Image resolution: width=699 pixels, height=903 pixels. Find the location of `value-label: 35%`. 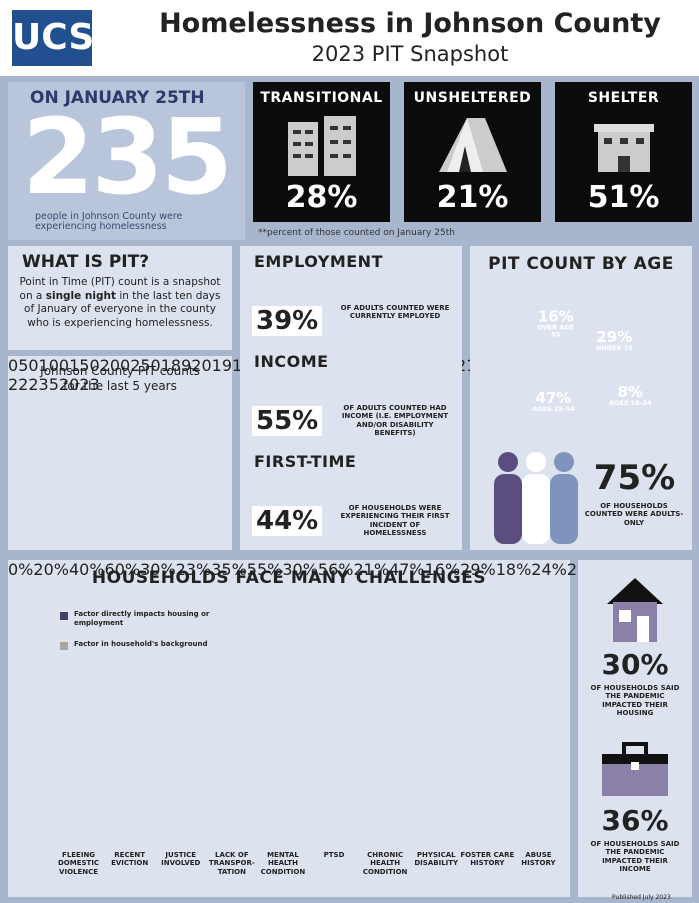

value-label: 35% is located at coordinates (229, 569).